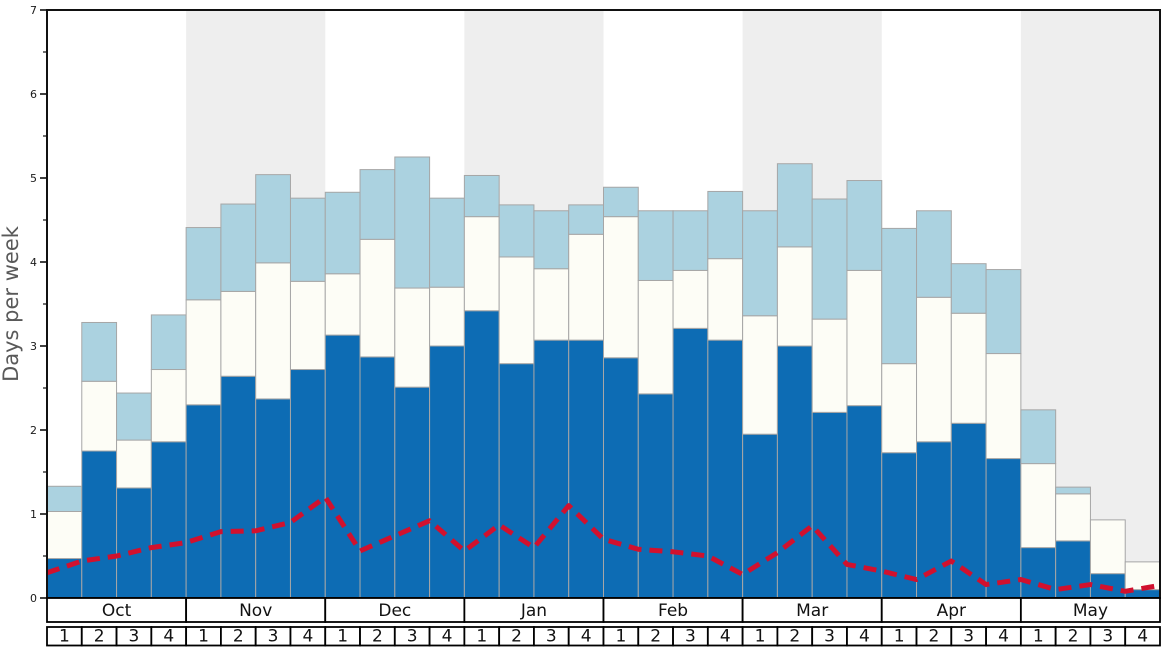  I want to click on y-axis-title: Days per week, so click(11, 303).